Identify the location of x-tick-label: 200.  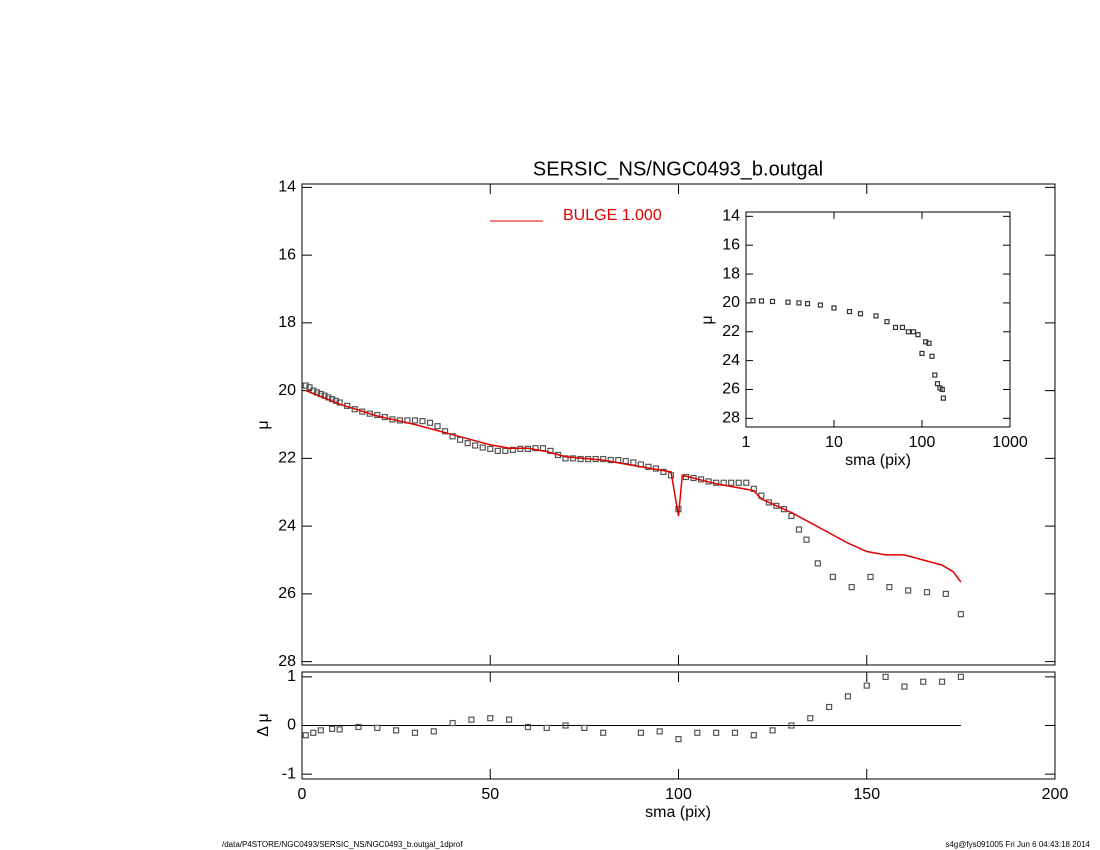
(1055, 794).